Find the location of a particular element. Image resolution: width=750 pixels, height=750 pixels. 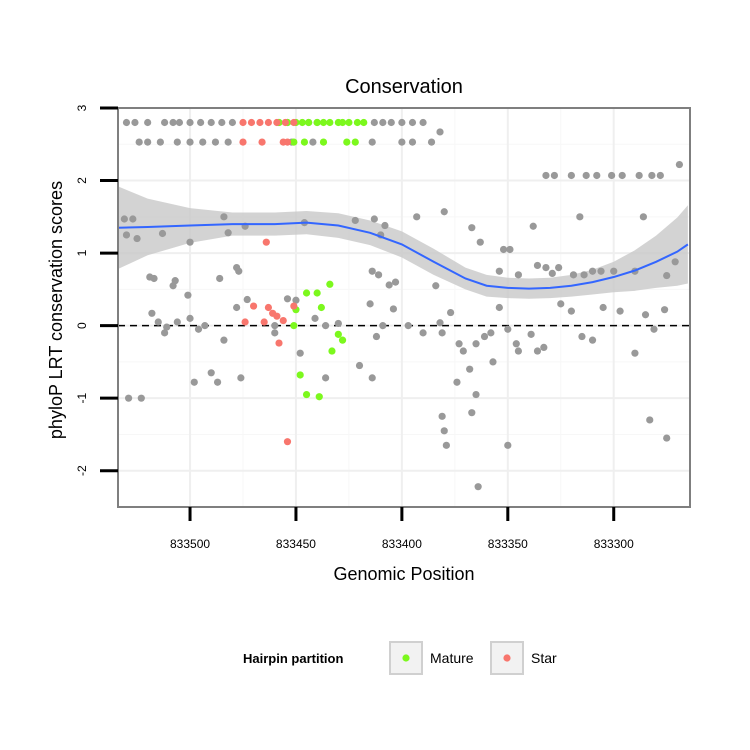

y-tick-label: -1 is located at coordinates (82, 398).